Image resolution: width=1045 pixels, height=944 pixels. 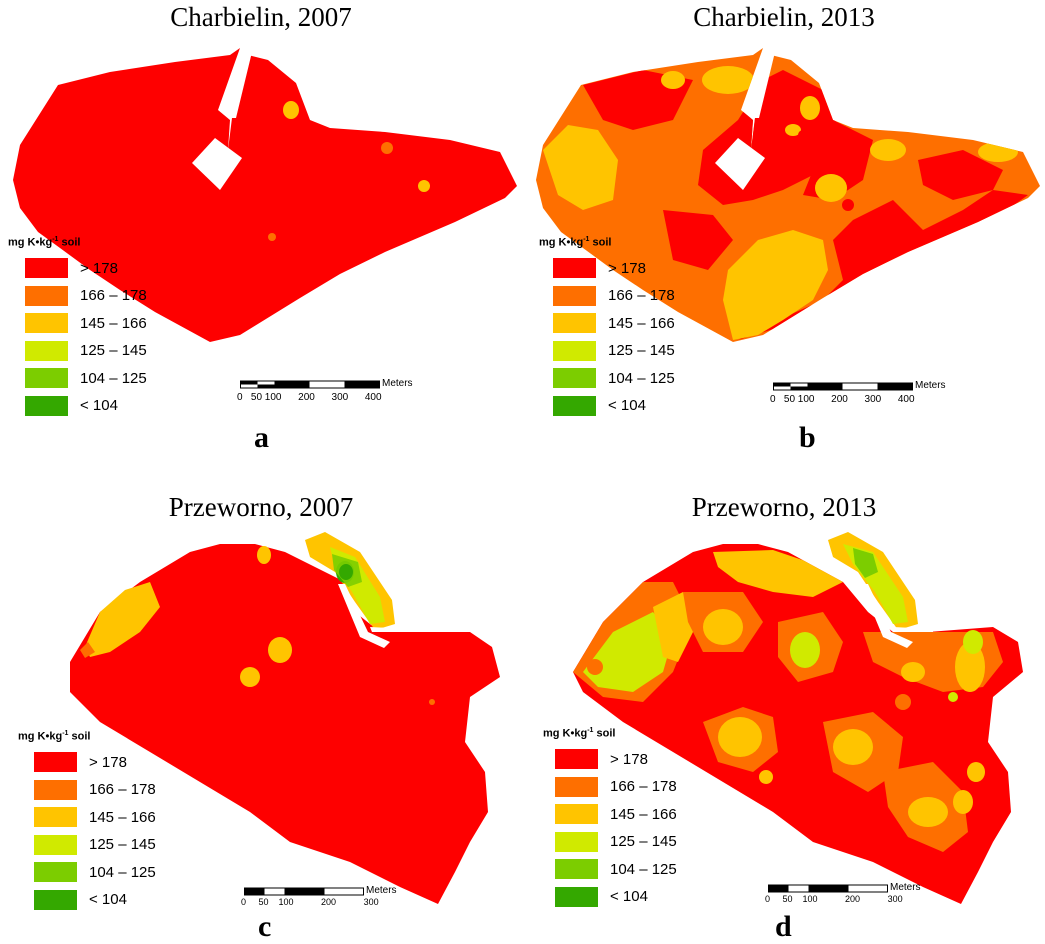 I want to click on panel-title: Przeworno, 2007, so click(x=261, y=507).